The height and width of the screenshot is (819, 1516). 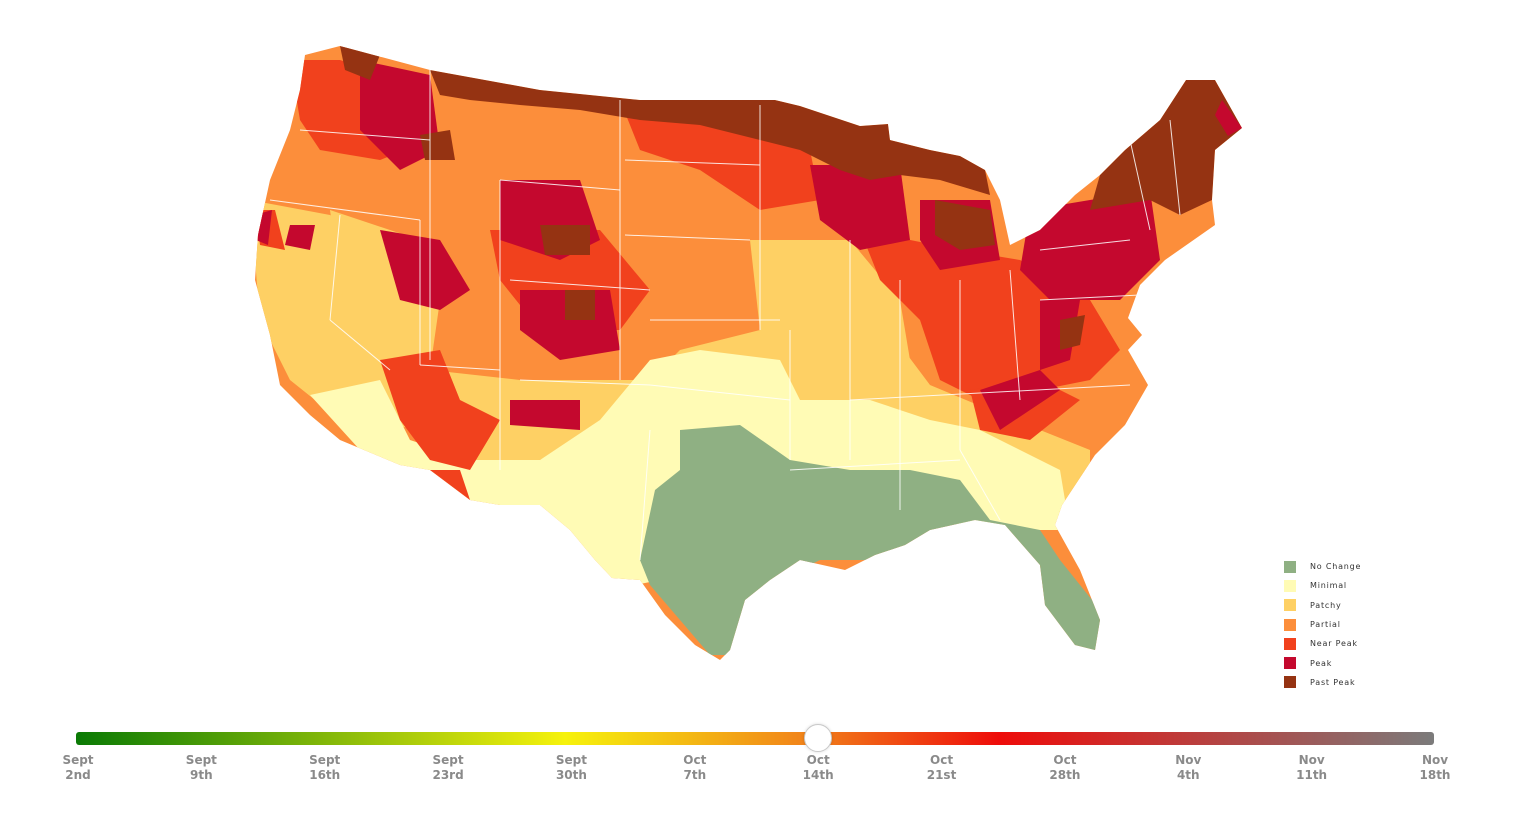 I want to click on tick-label-nov-4: Nov 4th, so click(x=1188, y=768).